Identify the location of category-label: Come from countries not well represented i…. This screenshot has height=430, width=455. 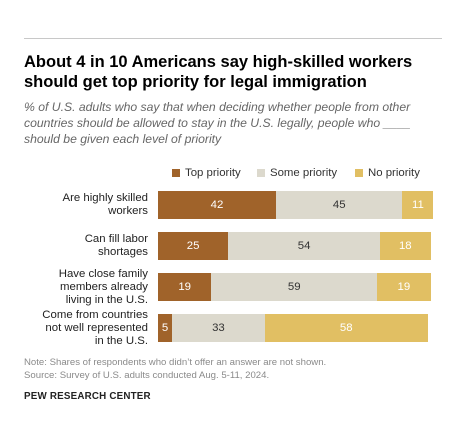
(95, 327).